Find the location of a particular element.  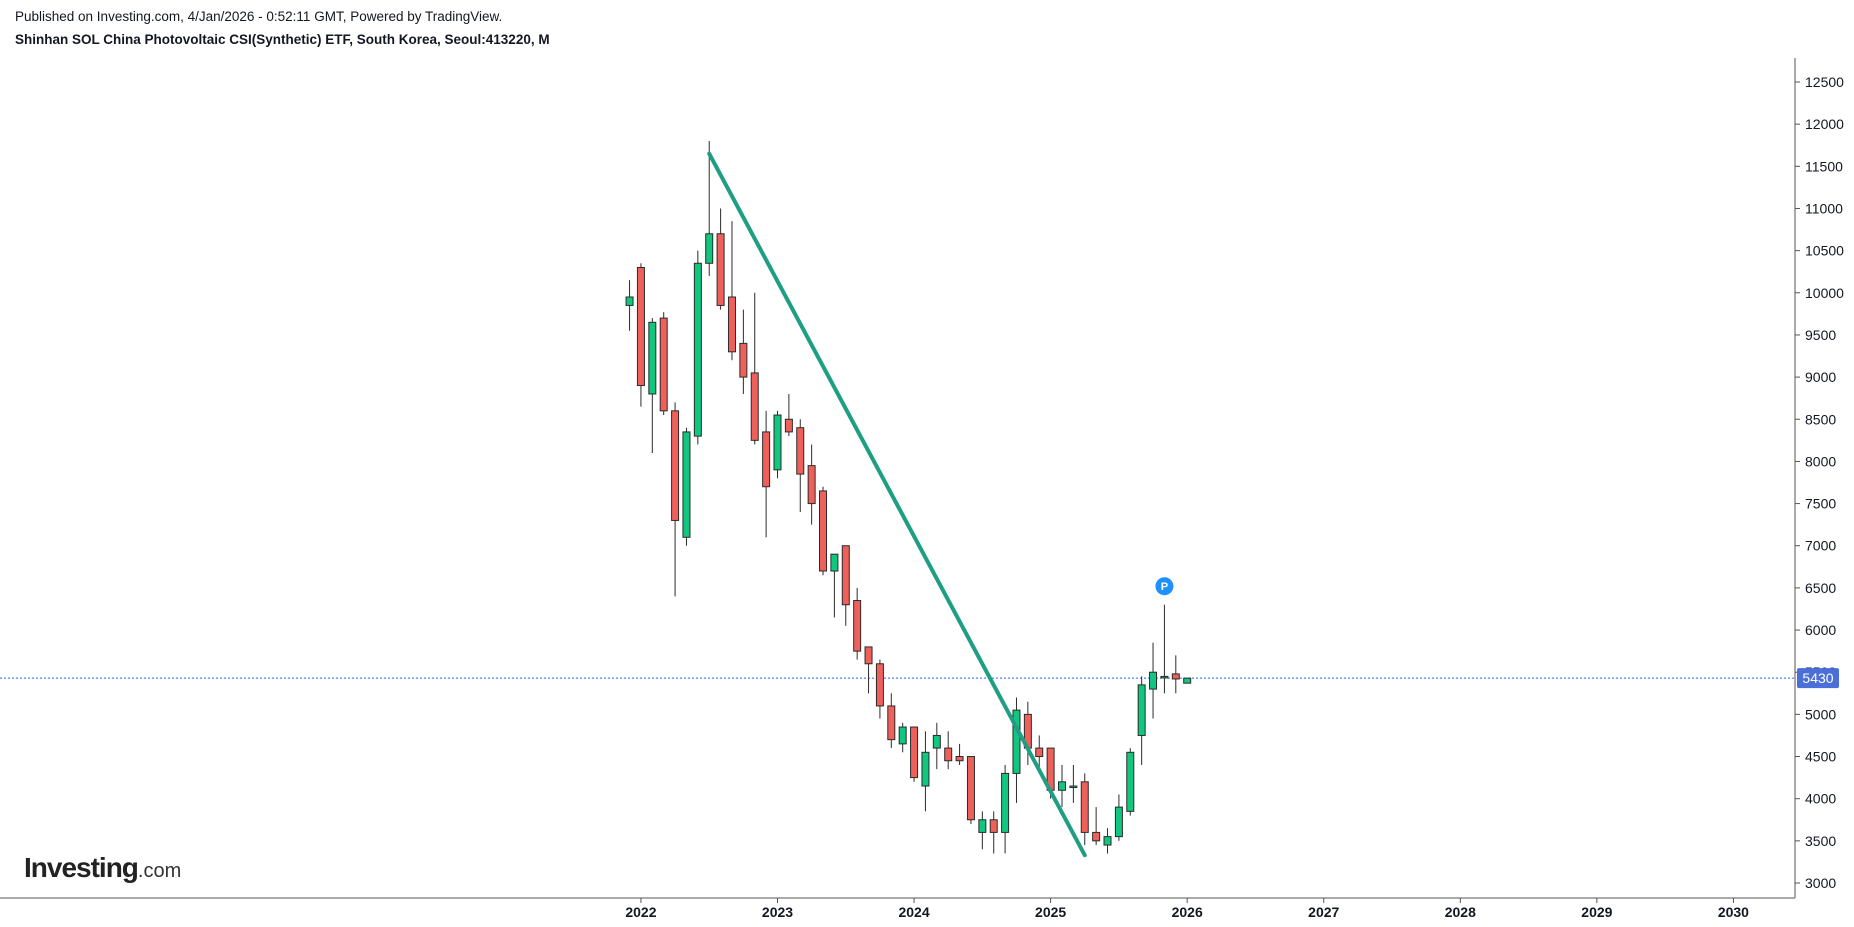

y-tick-label: 9000 is located at coordinates (1820, 377).